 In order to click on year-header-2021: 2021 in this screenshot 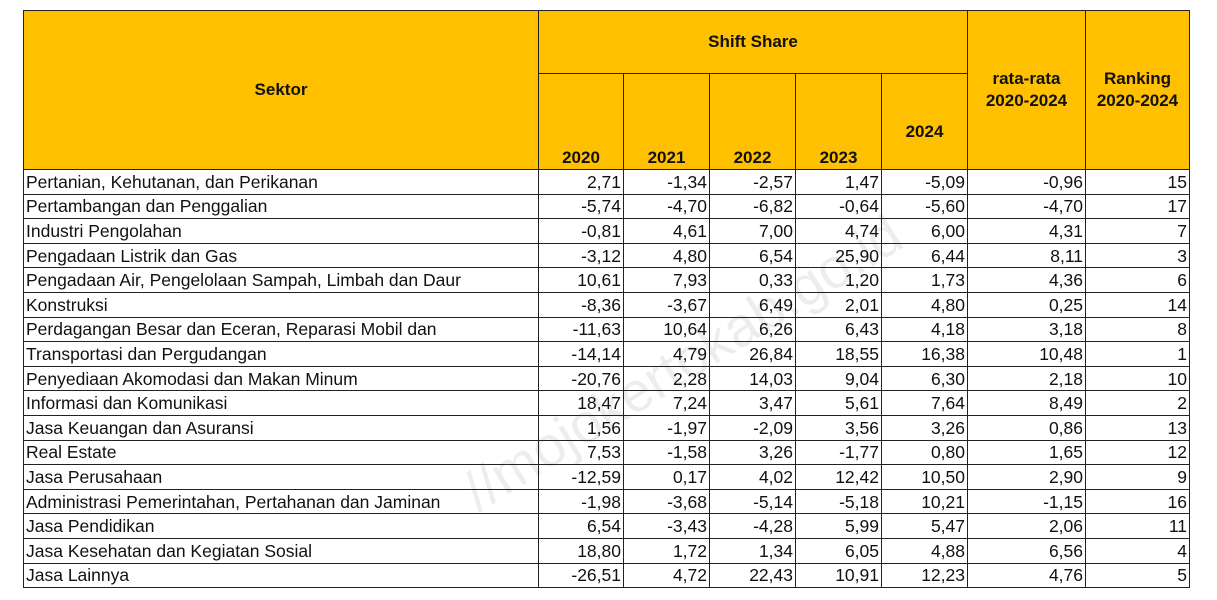, I will do `click(666, 121)`.